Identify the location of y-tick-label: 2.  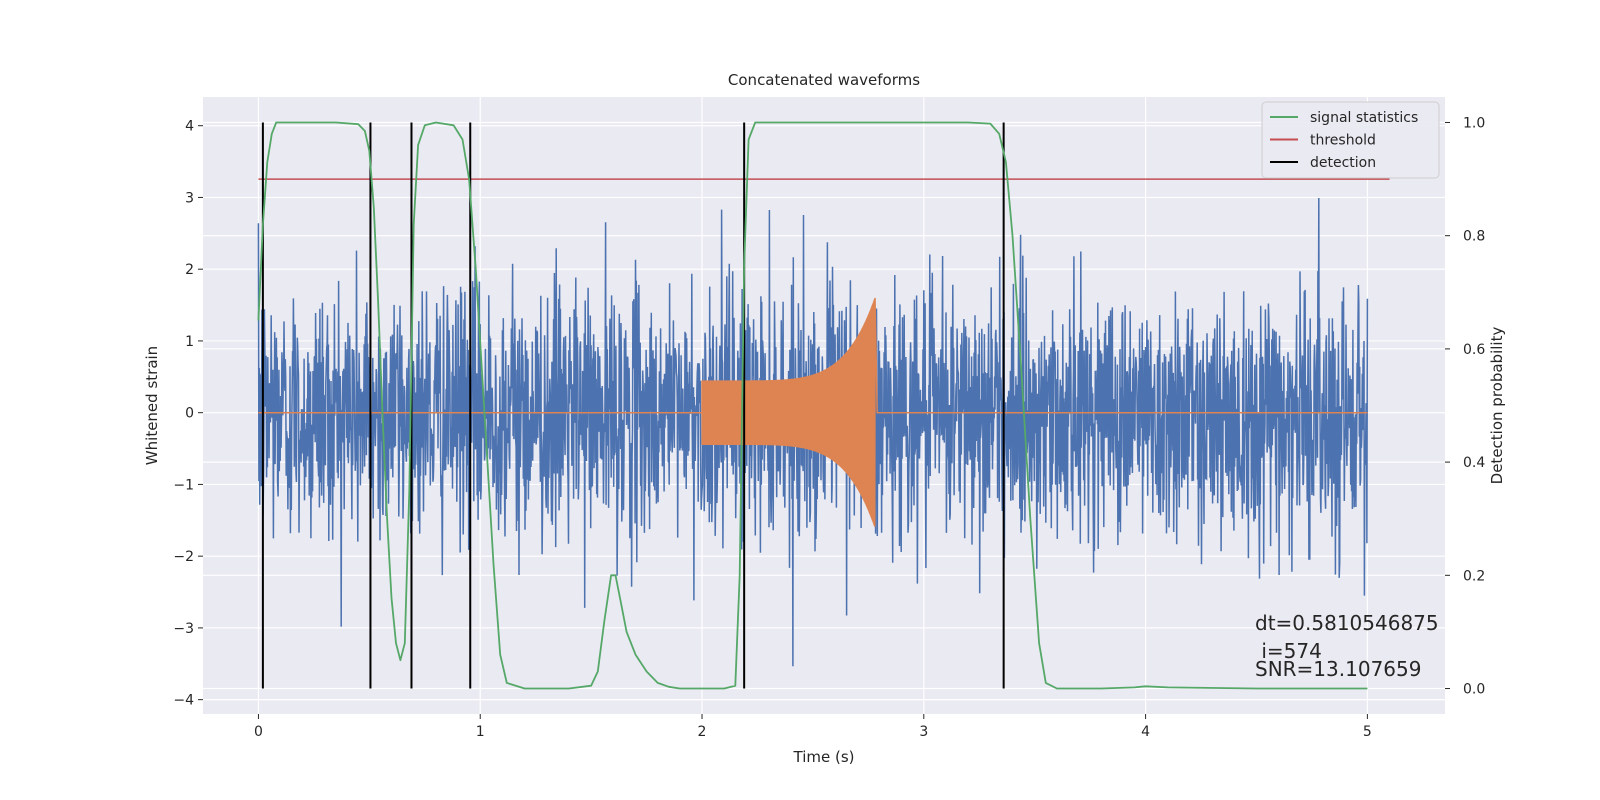
(189, 270).